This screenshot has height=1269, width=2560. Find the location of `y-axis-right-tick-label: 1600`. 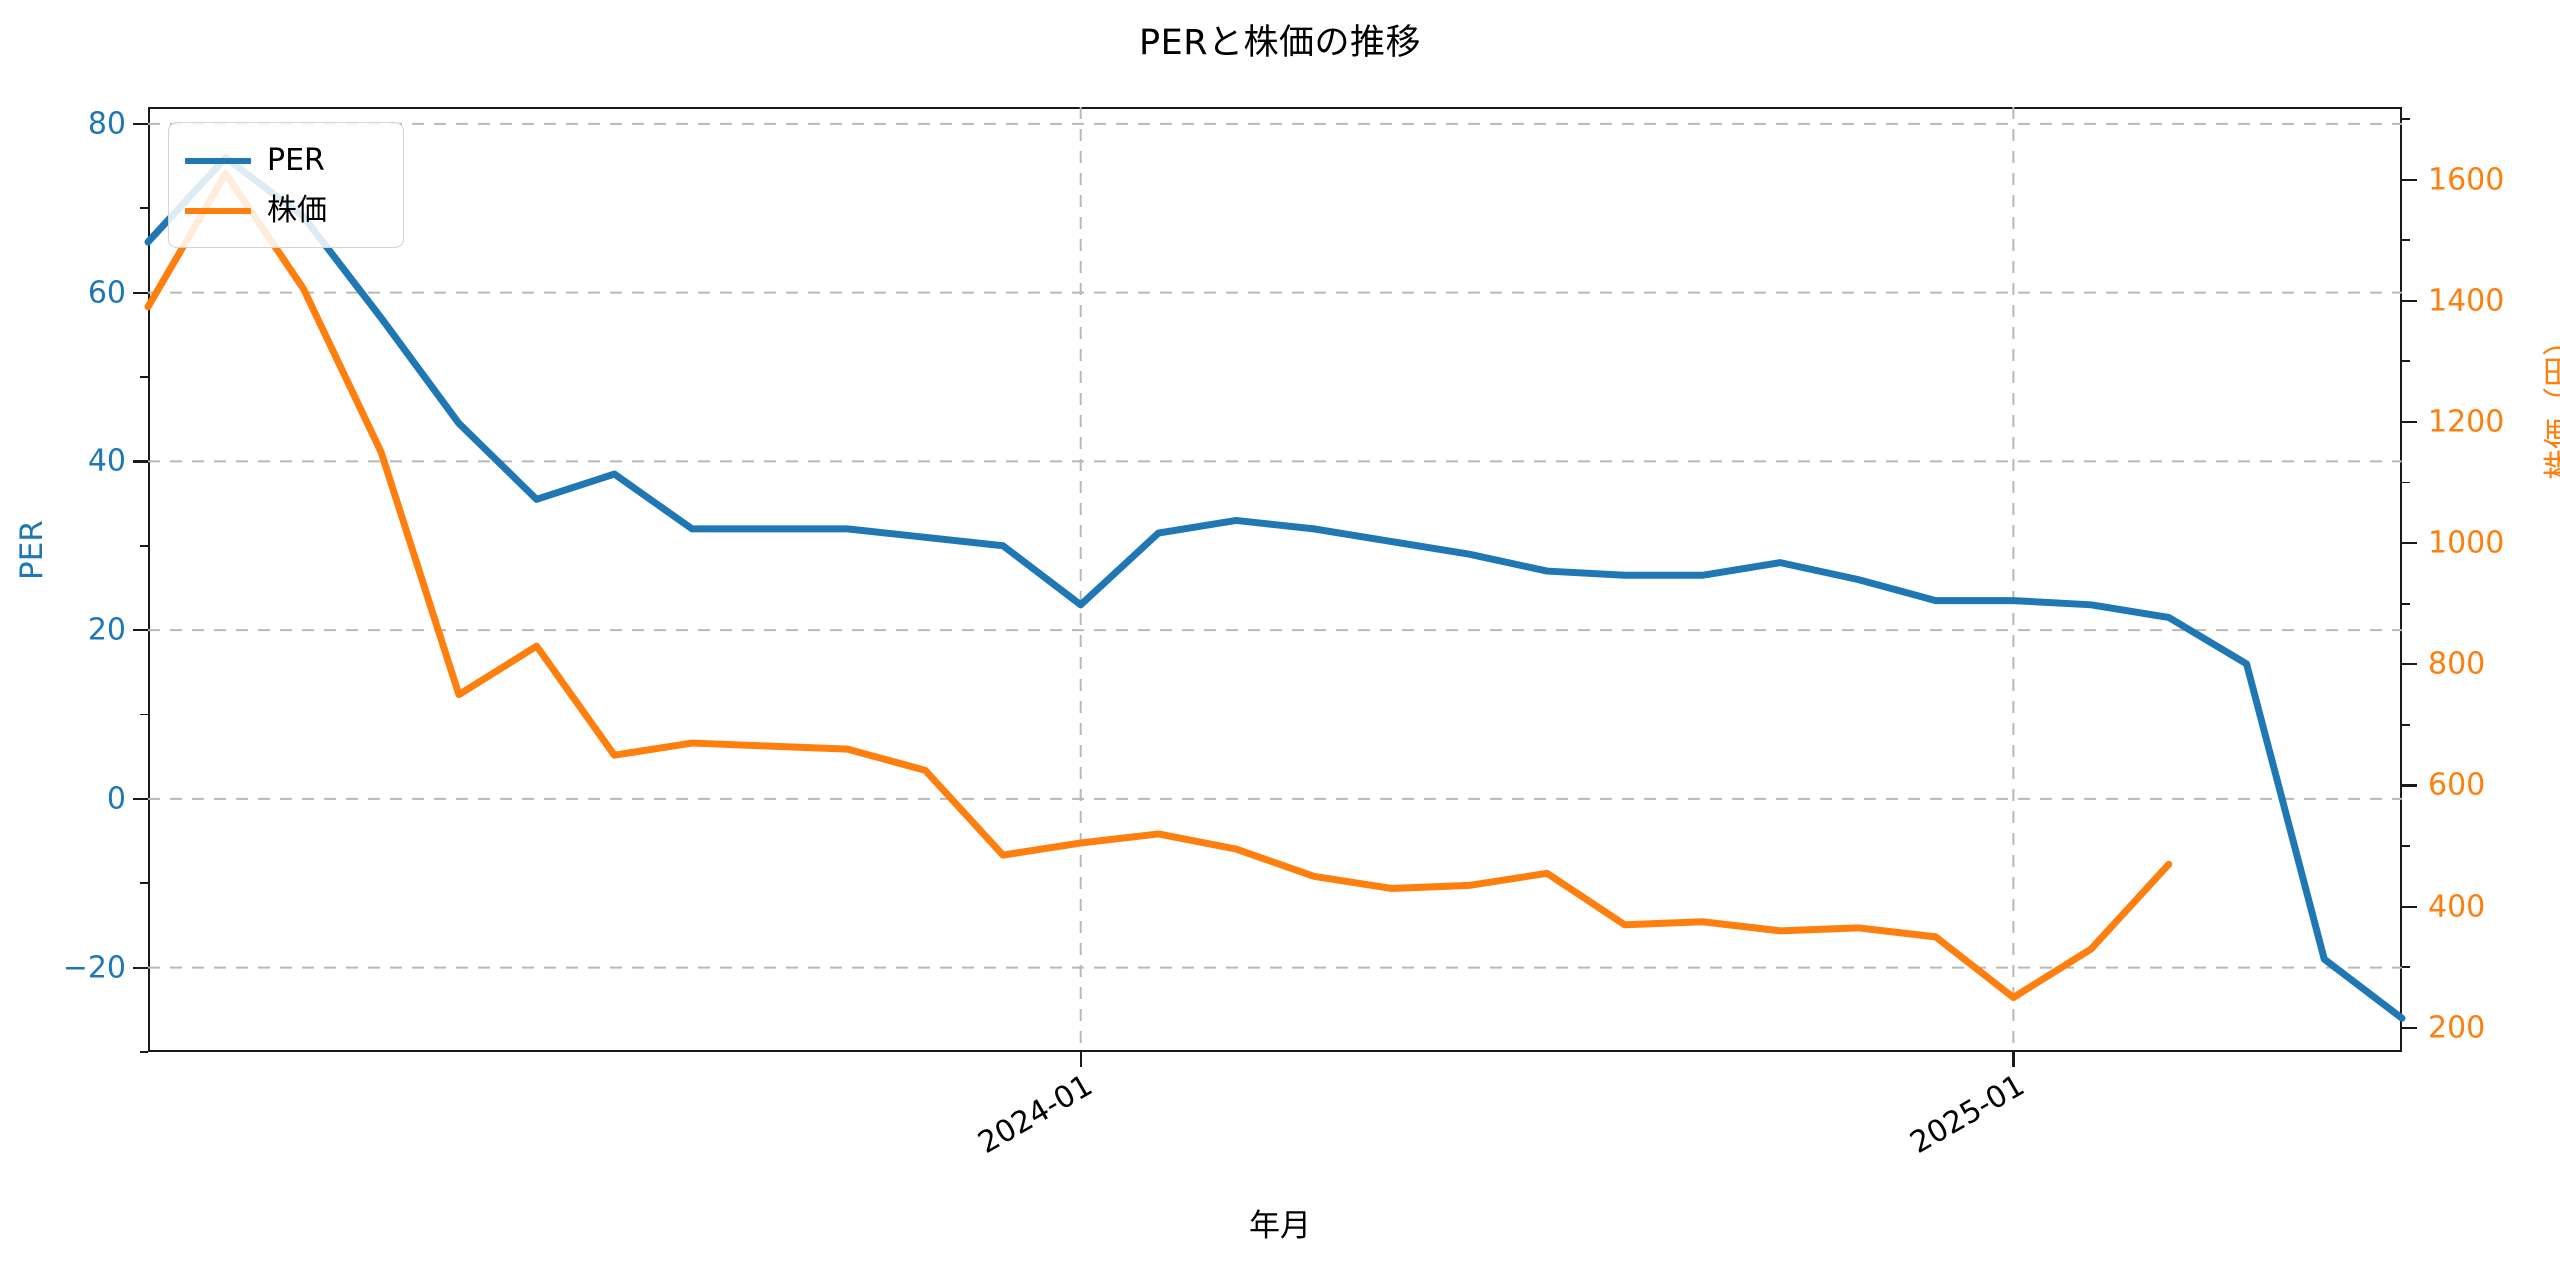

y-axis-right-tick-label: 1600 is located at coordinates (2466, 180).